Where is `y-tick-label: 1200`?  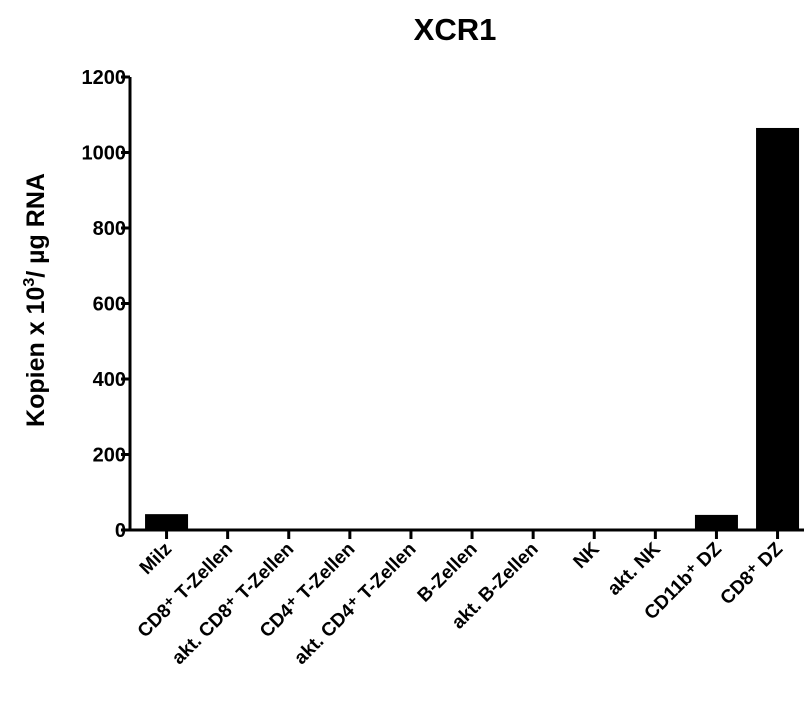 y-tick-label: 1200 is located at coordinates (104, 78).